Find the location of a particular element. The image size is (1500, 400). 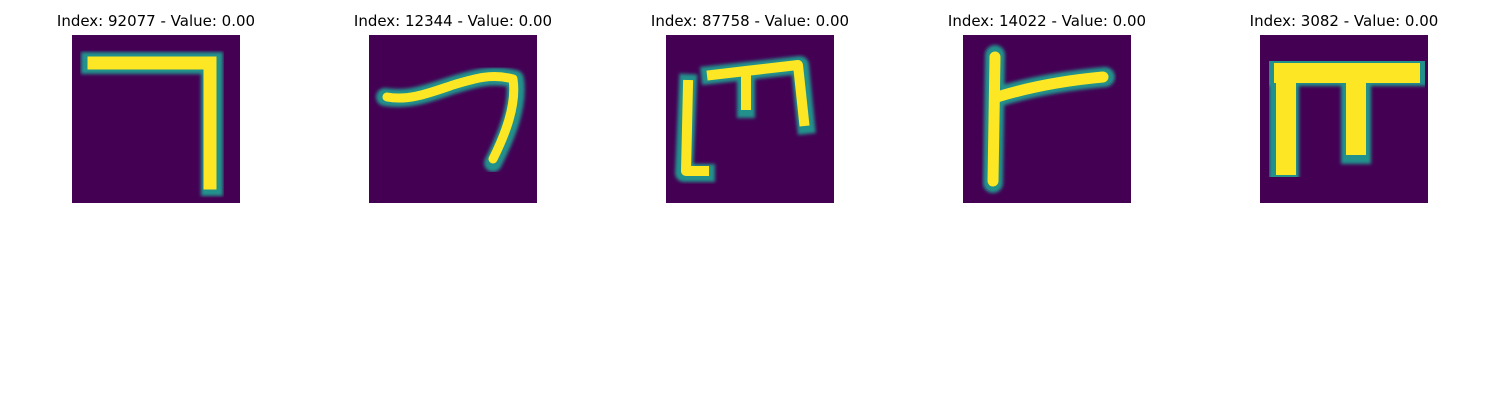

handwritten-glyph-m-shape-image is located at coordinates (750, 119).